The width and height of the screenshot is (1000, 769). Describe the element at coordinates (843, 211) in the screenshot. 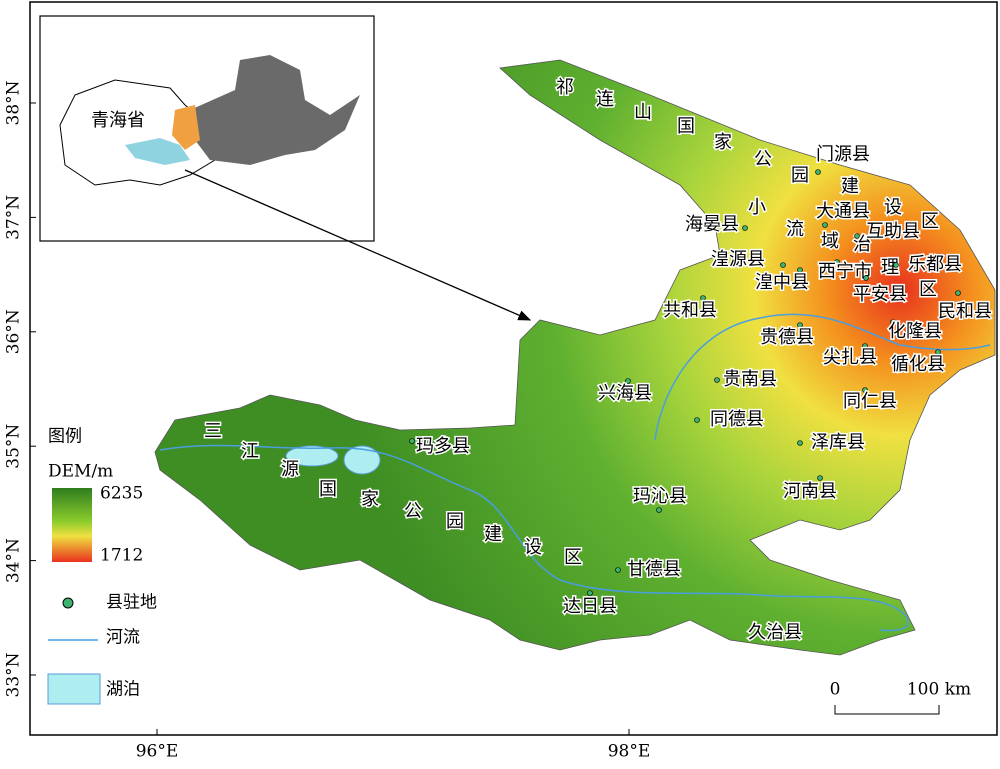

I see `county-label: 大通县` at that location.